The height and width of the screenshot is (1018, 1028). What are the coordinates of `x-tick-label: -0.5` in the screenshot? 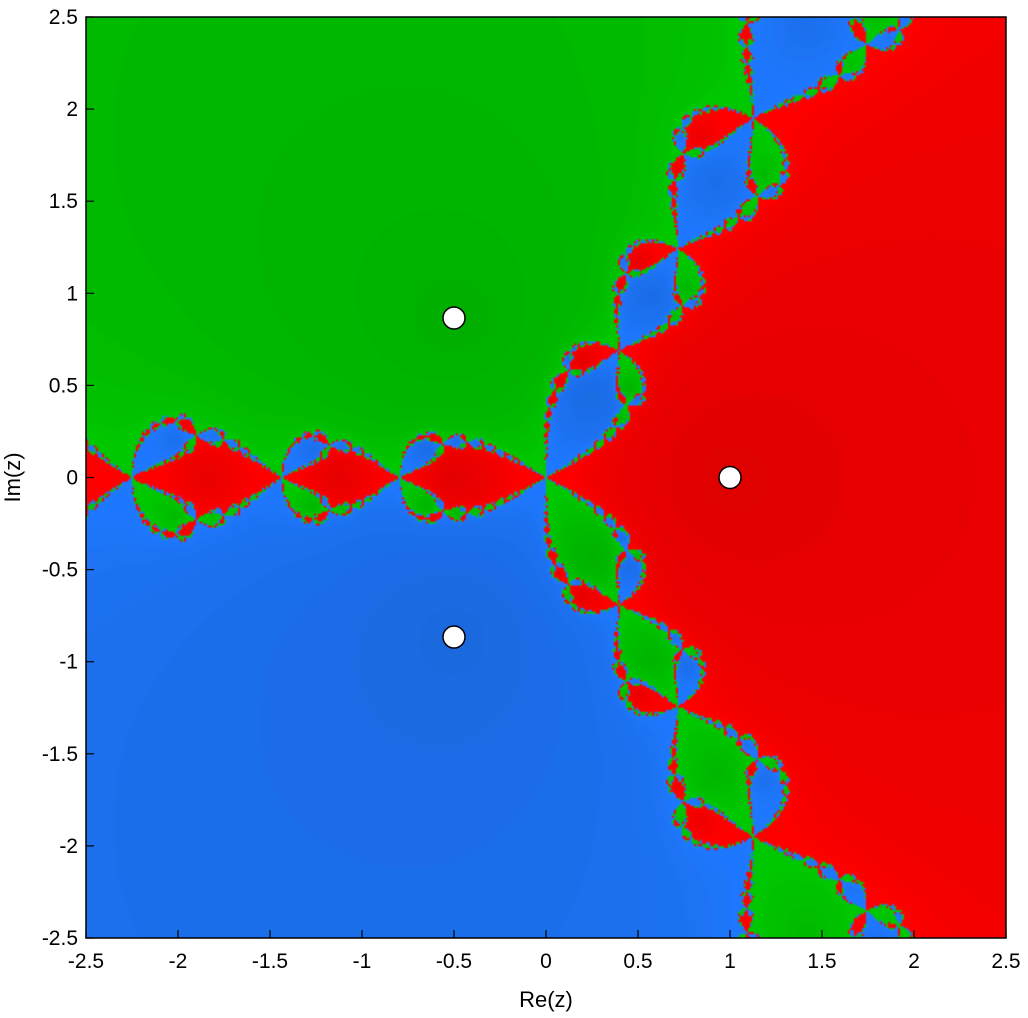 It's located at (454, 961).